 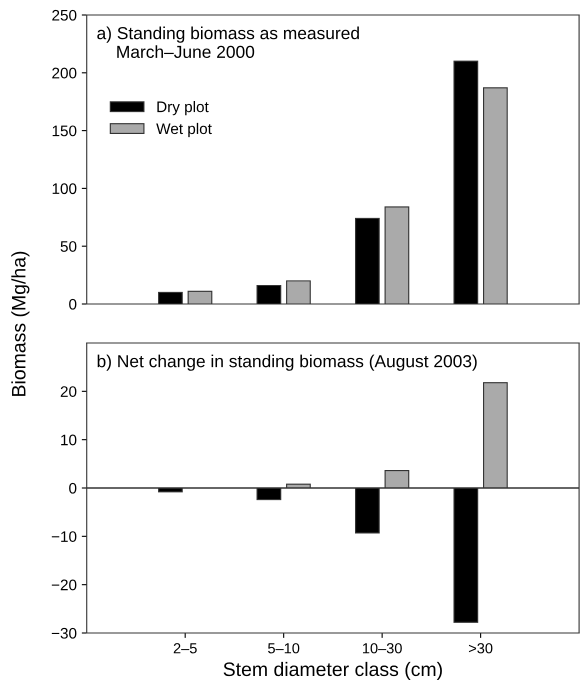 I want to click on x-tick-label: 2–5, so click(x=185, y=648).